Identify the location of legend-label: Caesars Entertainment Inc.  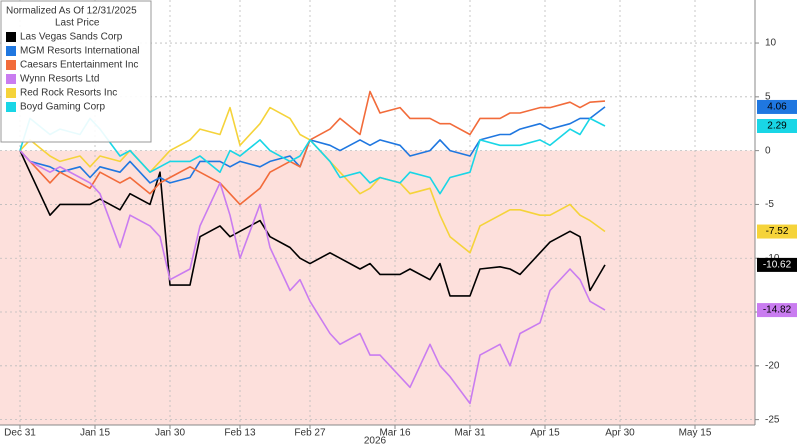
(79, 65).